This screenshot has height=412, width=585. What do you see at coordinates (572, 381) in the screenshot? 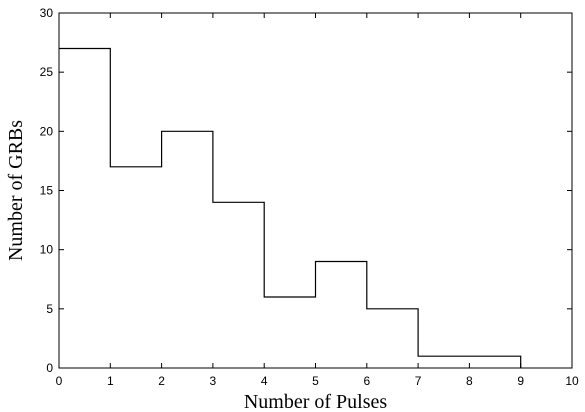
I see `x-tick-label: 10` at bounding box center [572, 381].